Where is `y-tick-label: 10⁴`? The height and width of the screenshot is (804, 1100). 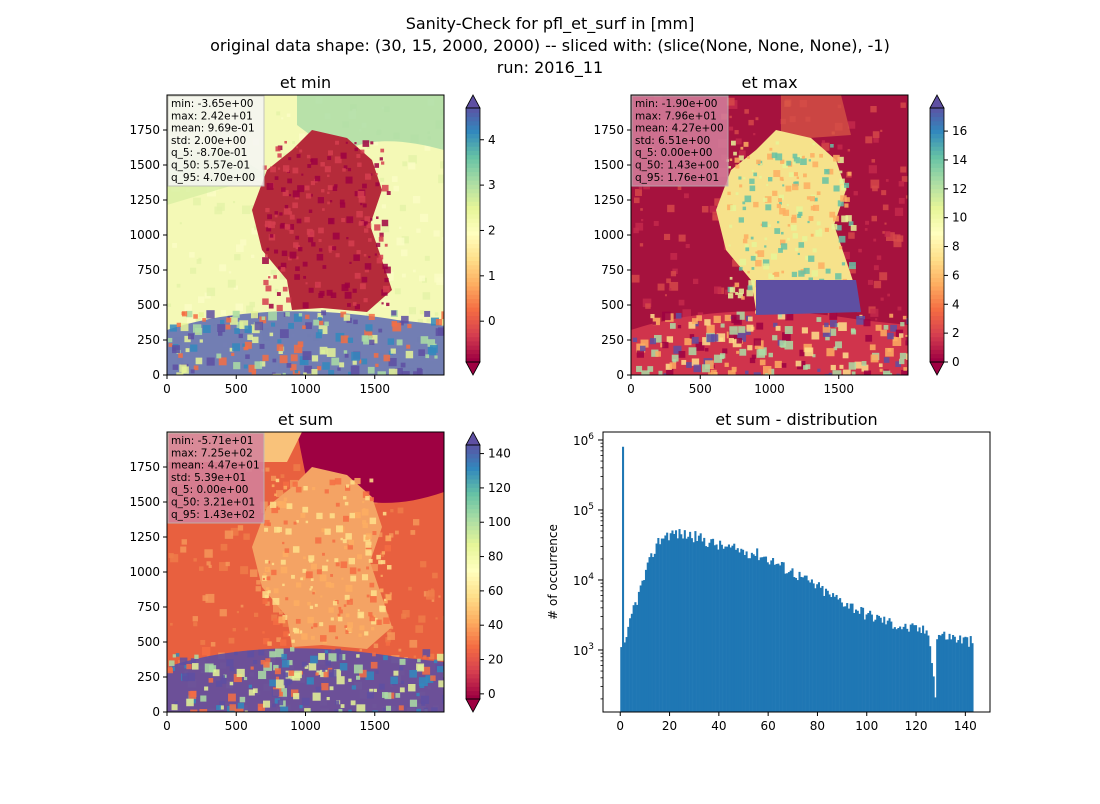
y-tick-label: 10⁴ is located at coordinates (583, 580).